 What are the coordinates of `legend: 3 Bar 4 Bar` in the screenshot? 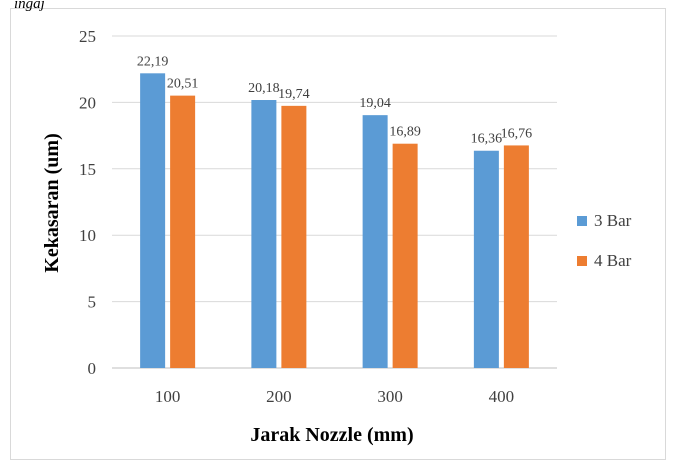 It's located at (604, 240).